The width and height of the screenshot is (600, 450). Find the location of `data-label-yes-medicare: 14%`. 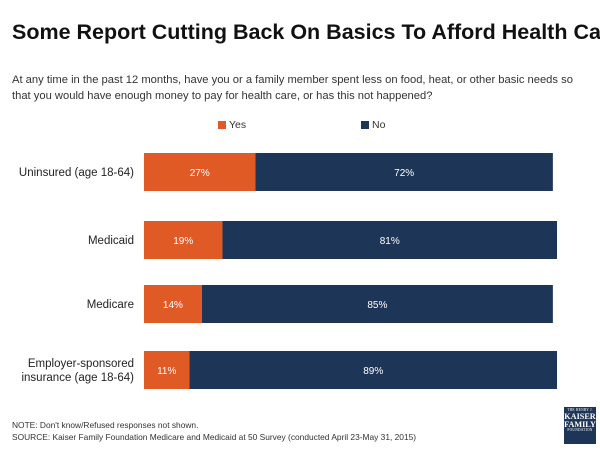

data-label-yes-medicare: 14% is located at coordinates (173, 305).